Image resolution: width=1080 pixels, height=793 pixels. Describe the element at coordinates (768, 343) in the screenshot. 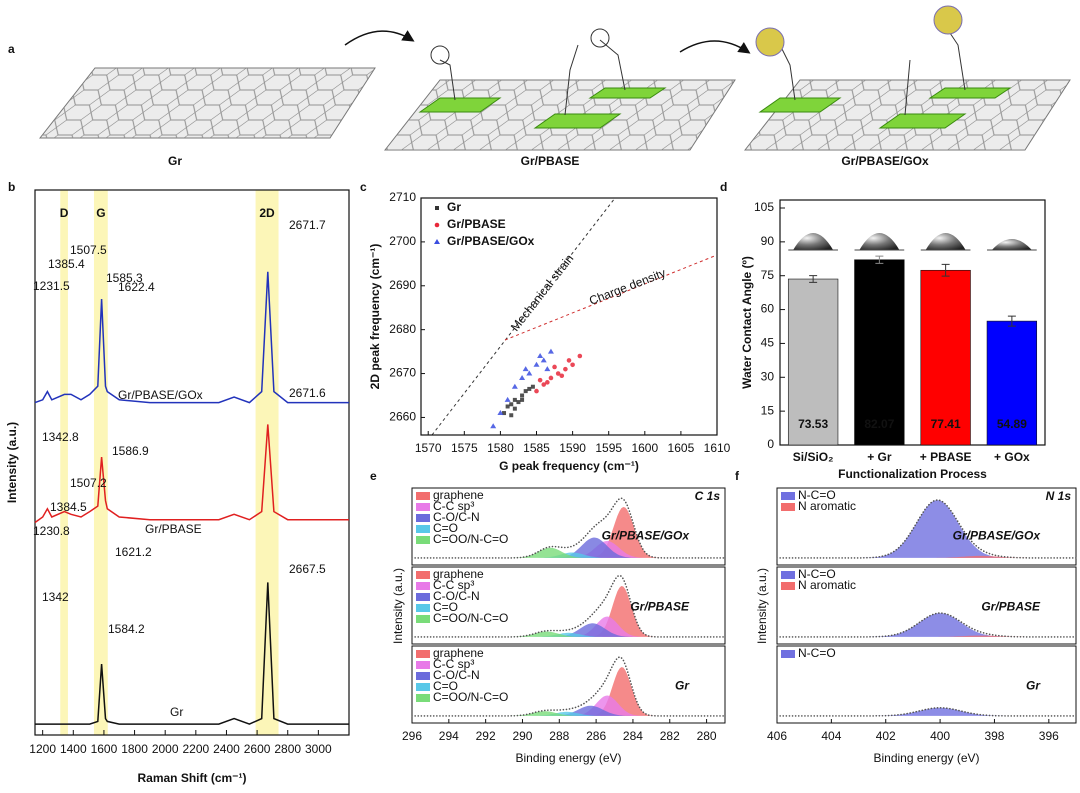

I see `y-tick-label: 45` at that location.